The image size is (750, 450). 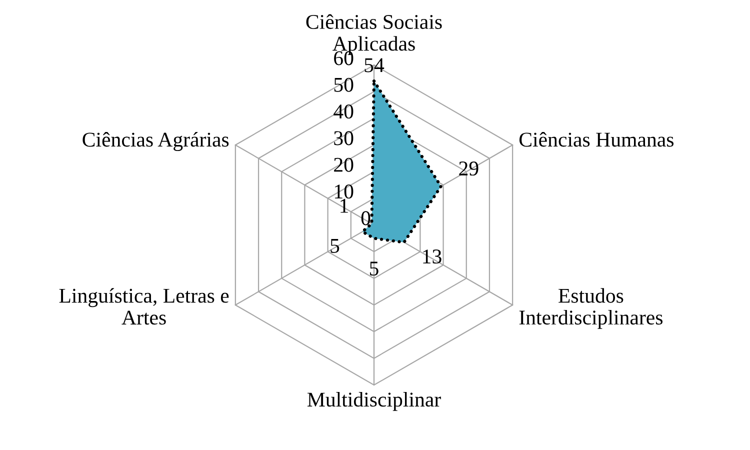 I want to click on spoke-label: Ciências Agrárias, so click(x=155, y=141).